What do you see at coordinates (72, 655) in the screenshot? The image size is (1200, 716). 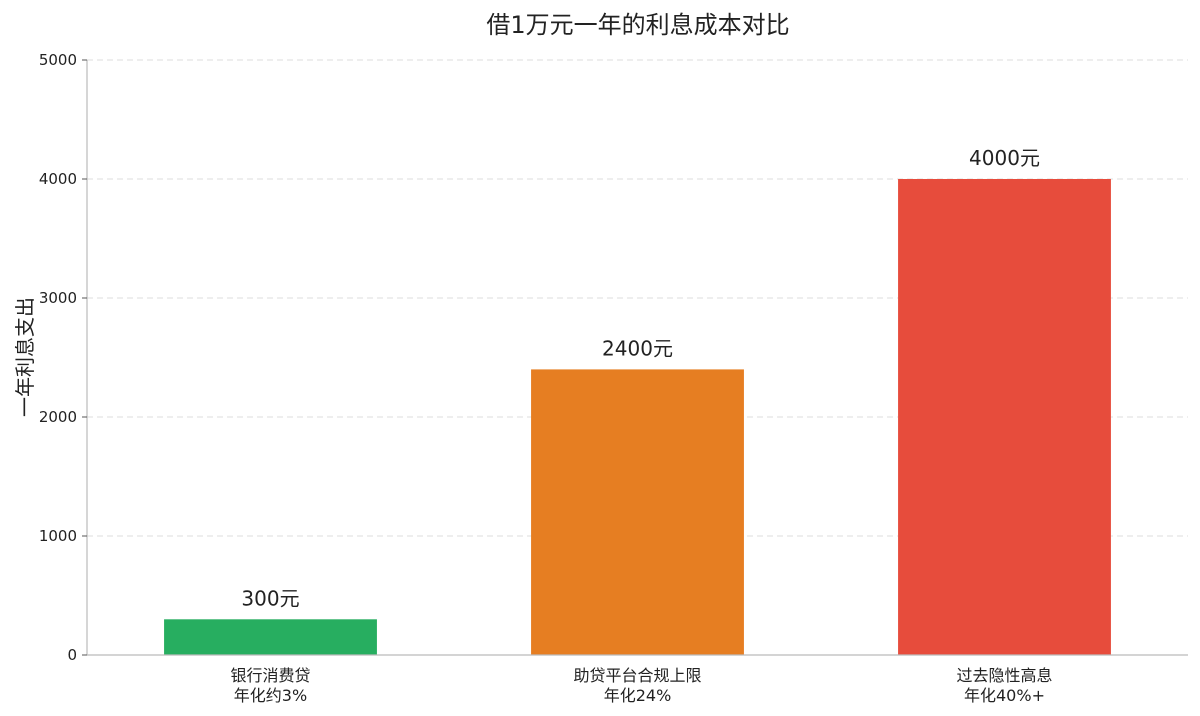 I see `y-tick-label: 0` at bounding box center [72, 655].